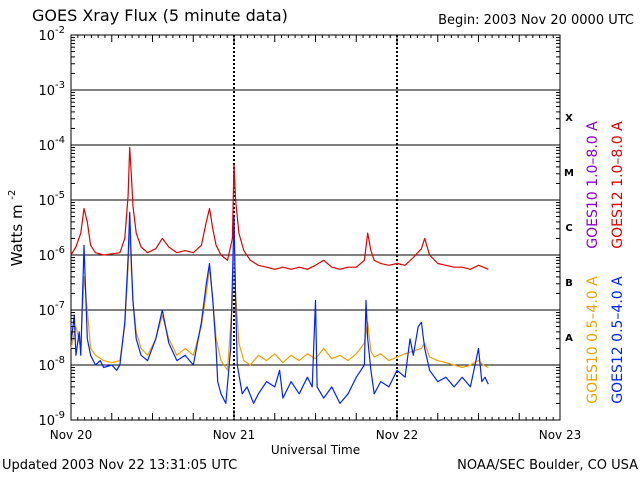 The width and height of the screenshot is (640, 480). What do you see at coordinates (160, 15) in the screenshot?
I see `chart-title: GOES Xray Flux (5 minute data)` at bounding box center [160, 15].